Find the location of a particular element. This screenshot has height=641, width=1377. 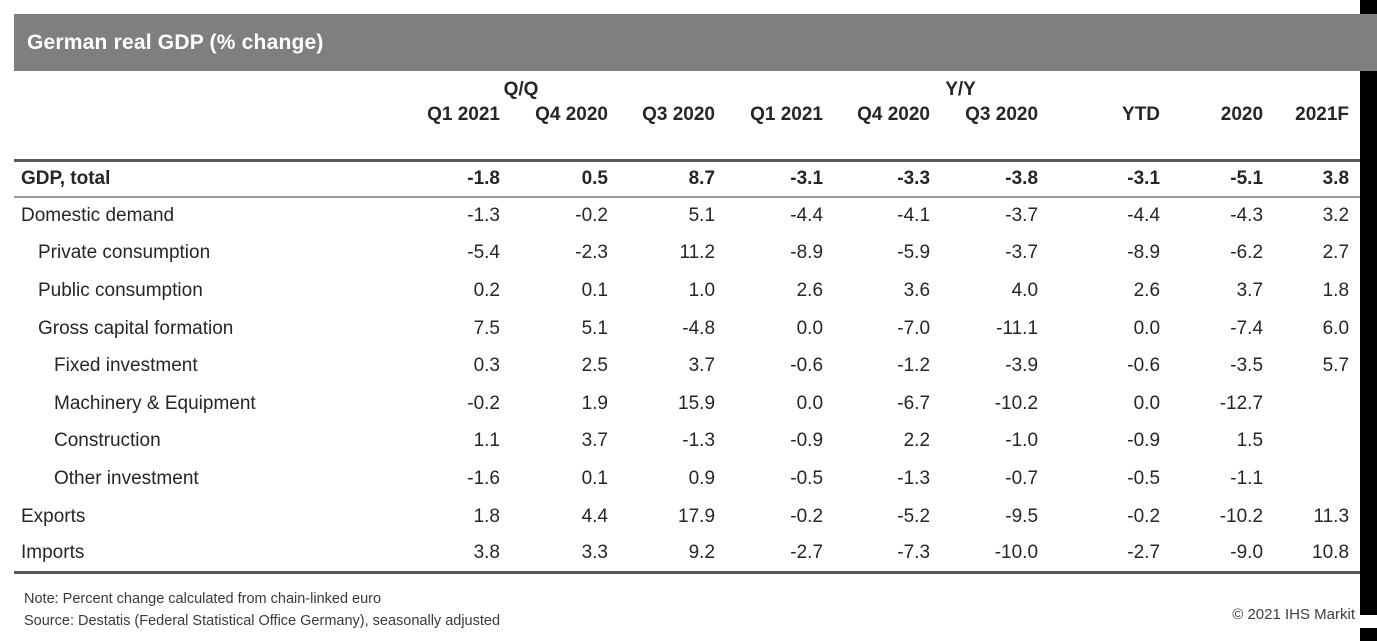

value-cell: -5.1 is located at coordinates (1247, 178).